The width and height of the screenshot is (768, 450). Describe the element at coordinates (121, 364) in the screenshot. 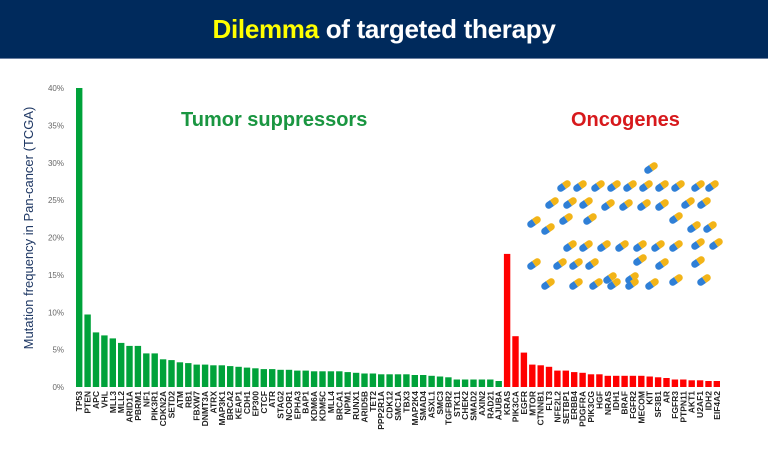

I see `bar-mll2` at that location.